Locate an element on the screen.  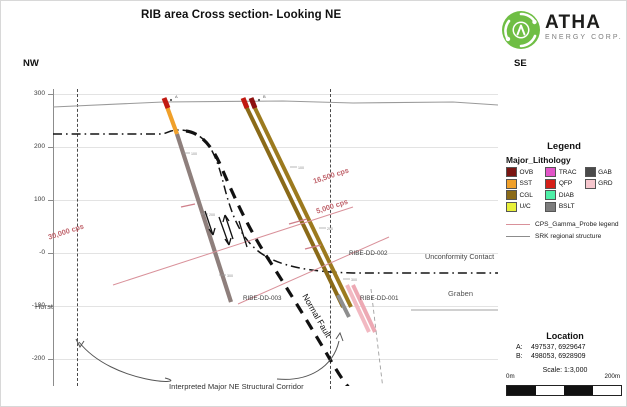
drillhole-003-sst is located at coordinates (171, 119).